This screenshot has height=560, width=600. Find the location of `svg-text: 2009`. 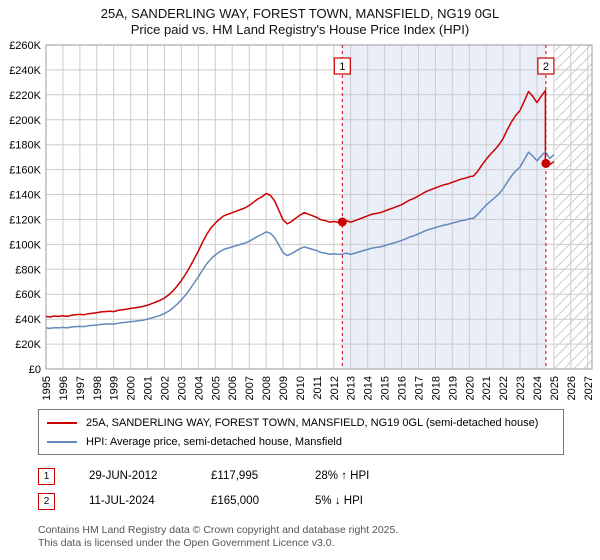

svg-text: 2009 is located at coordinates (284, 388).